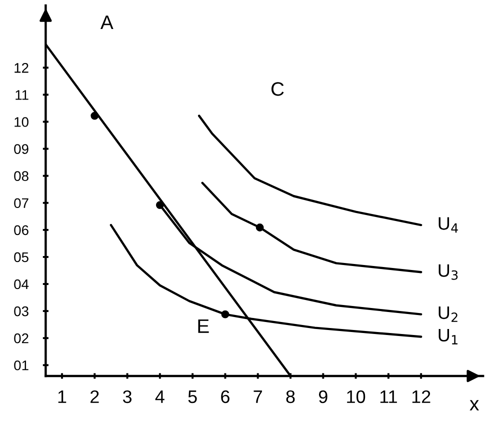  I want to click on series-label: U$_{3}$, so click(448, 272).